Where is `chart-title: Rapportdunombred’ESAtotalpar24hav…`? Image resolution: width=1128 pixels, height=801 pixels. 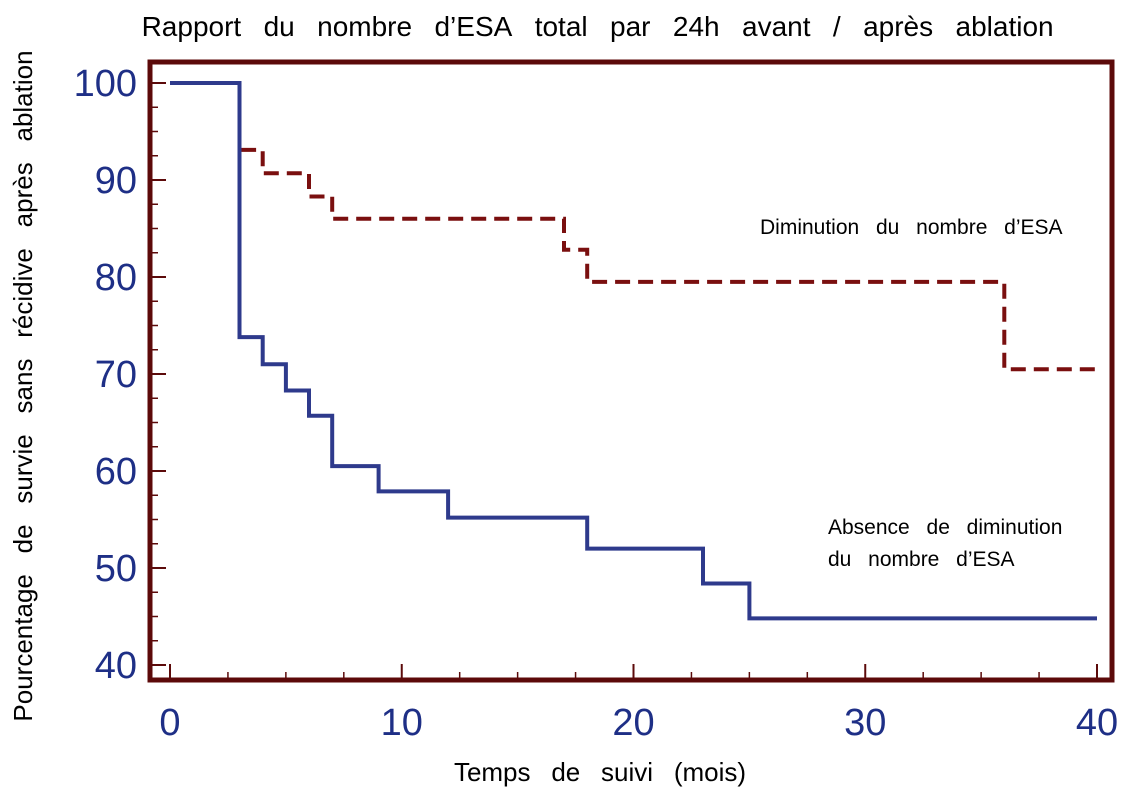
chart-title: Rapportdunombred’ESAtotalpar24hav… is located at coordinates (620, 26).